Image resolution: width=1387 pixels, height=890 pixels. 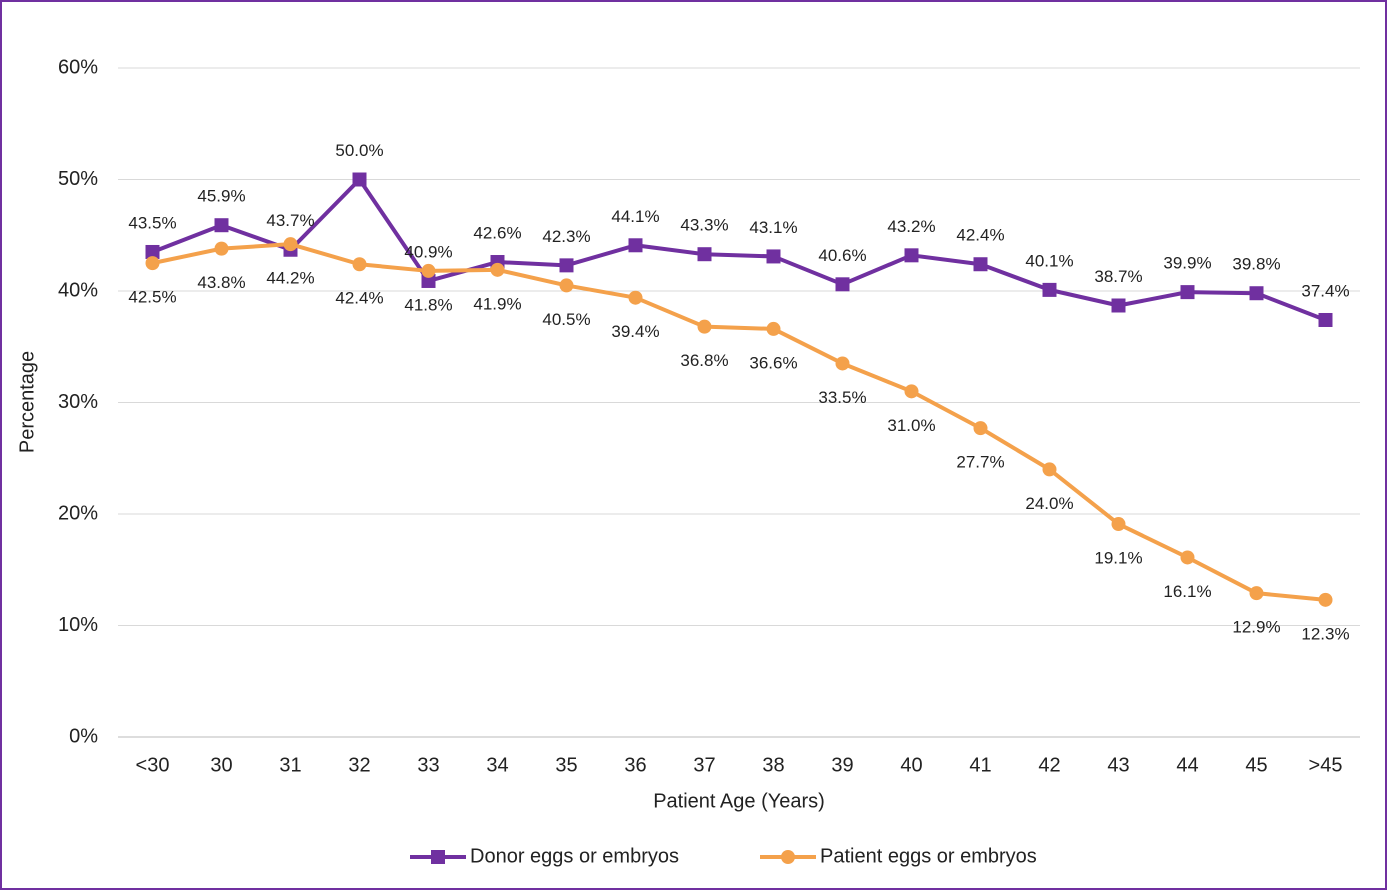 What do you see at coordinates (635, 216) in the screenshot?
I see `data-label: 44.1%` at bounding box center [635, 216].